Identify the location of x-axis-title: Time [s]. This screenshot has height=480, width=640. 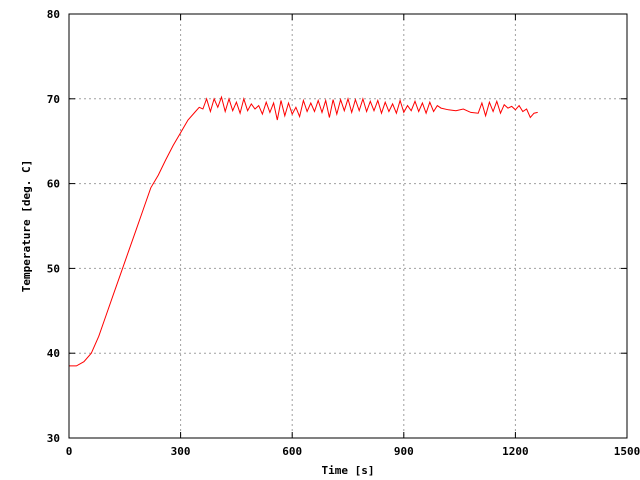
(348, 470).